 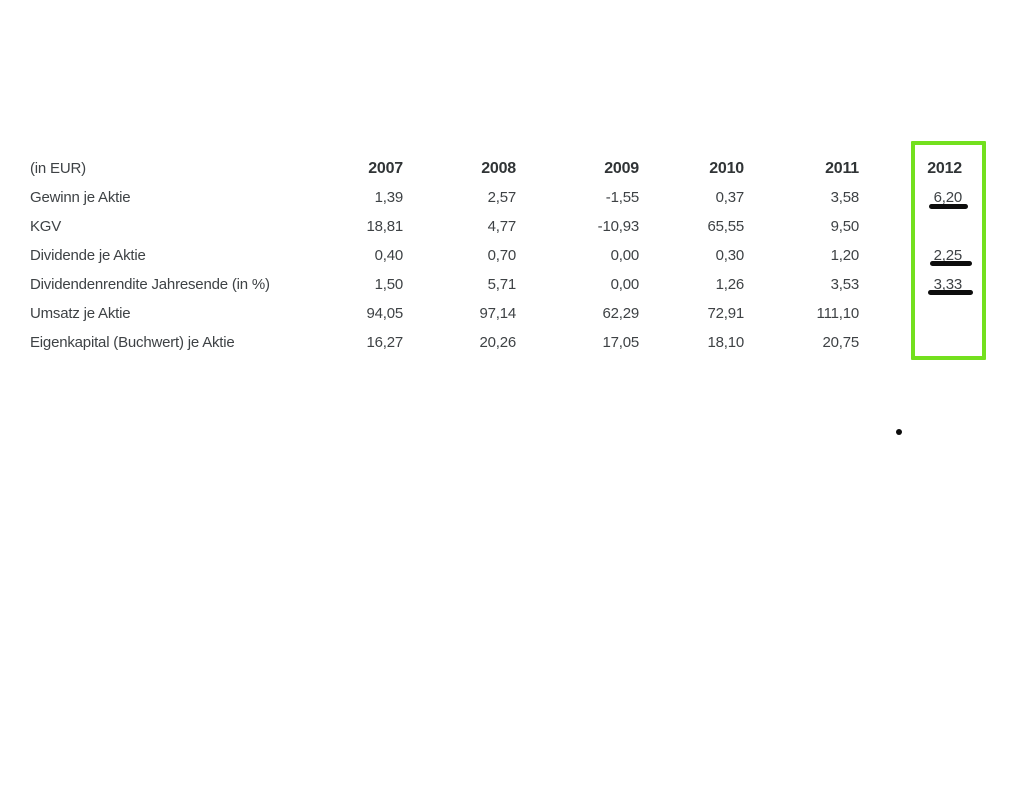 I want to click on table-cell: 9,50, so click(x=845, y=226).